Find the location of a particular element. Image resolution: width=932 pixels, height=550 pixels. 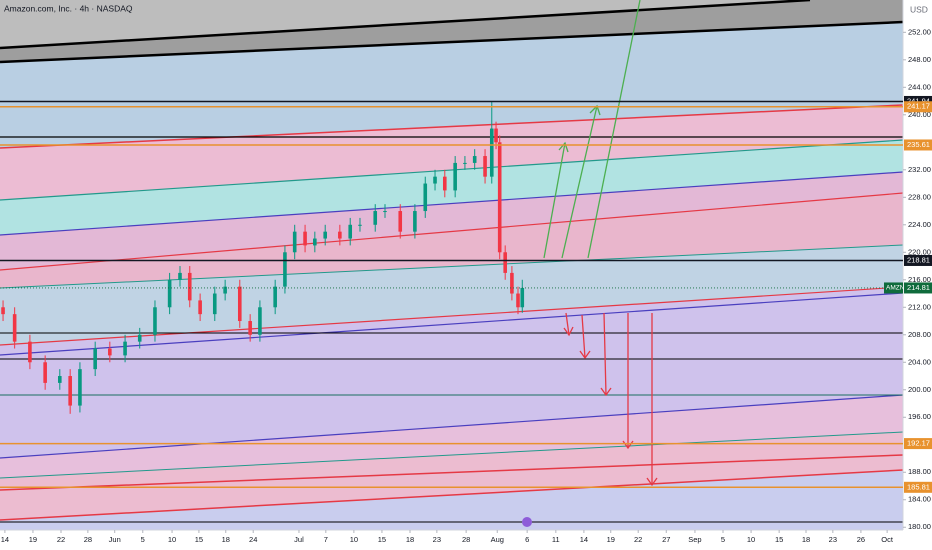

level-label: 235.61 is located at coordinates (918, 144).